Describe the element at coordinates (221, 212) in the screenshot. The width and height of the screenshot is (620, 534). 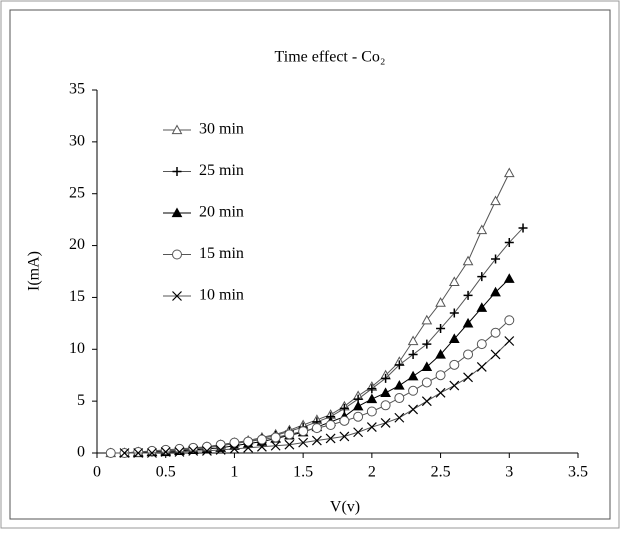
I see `legend-label: 20 min` at that location.